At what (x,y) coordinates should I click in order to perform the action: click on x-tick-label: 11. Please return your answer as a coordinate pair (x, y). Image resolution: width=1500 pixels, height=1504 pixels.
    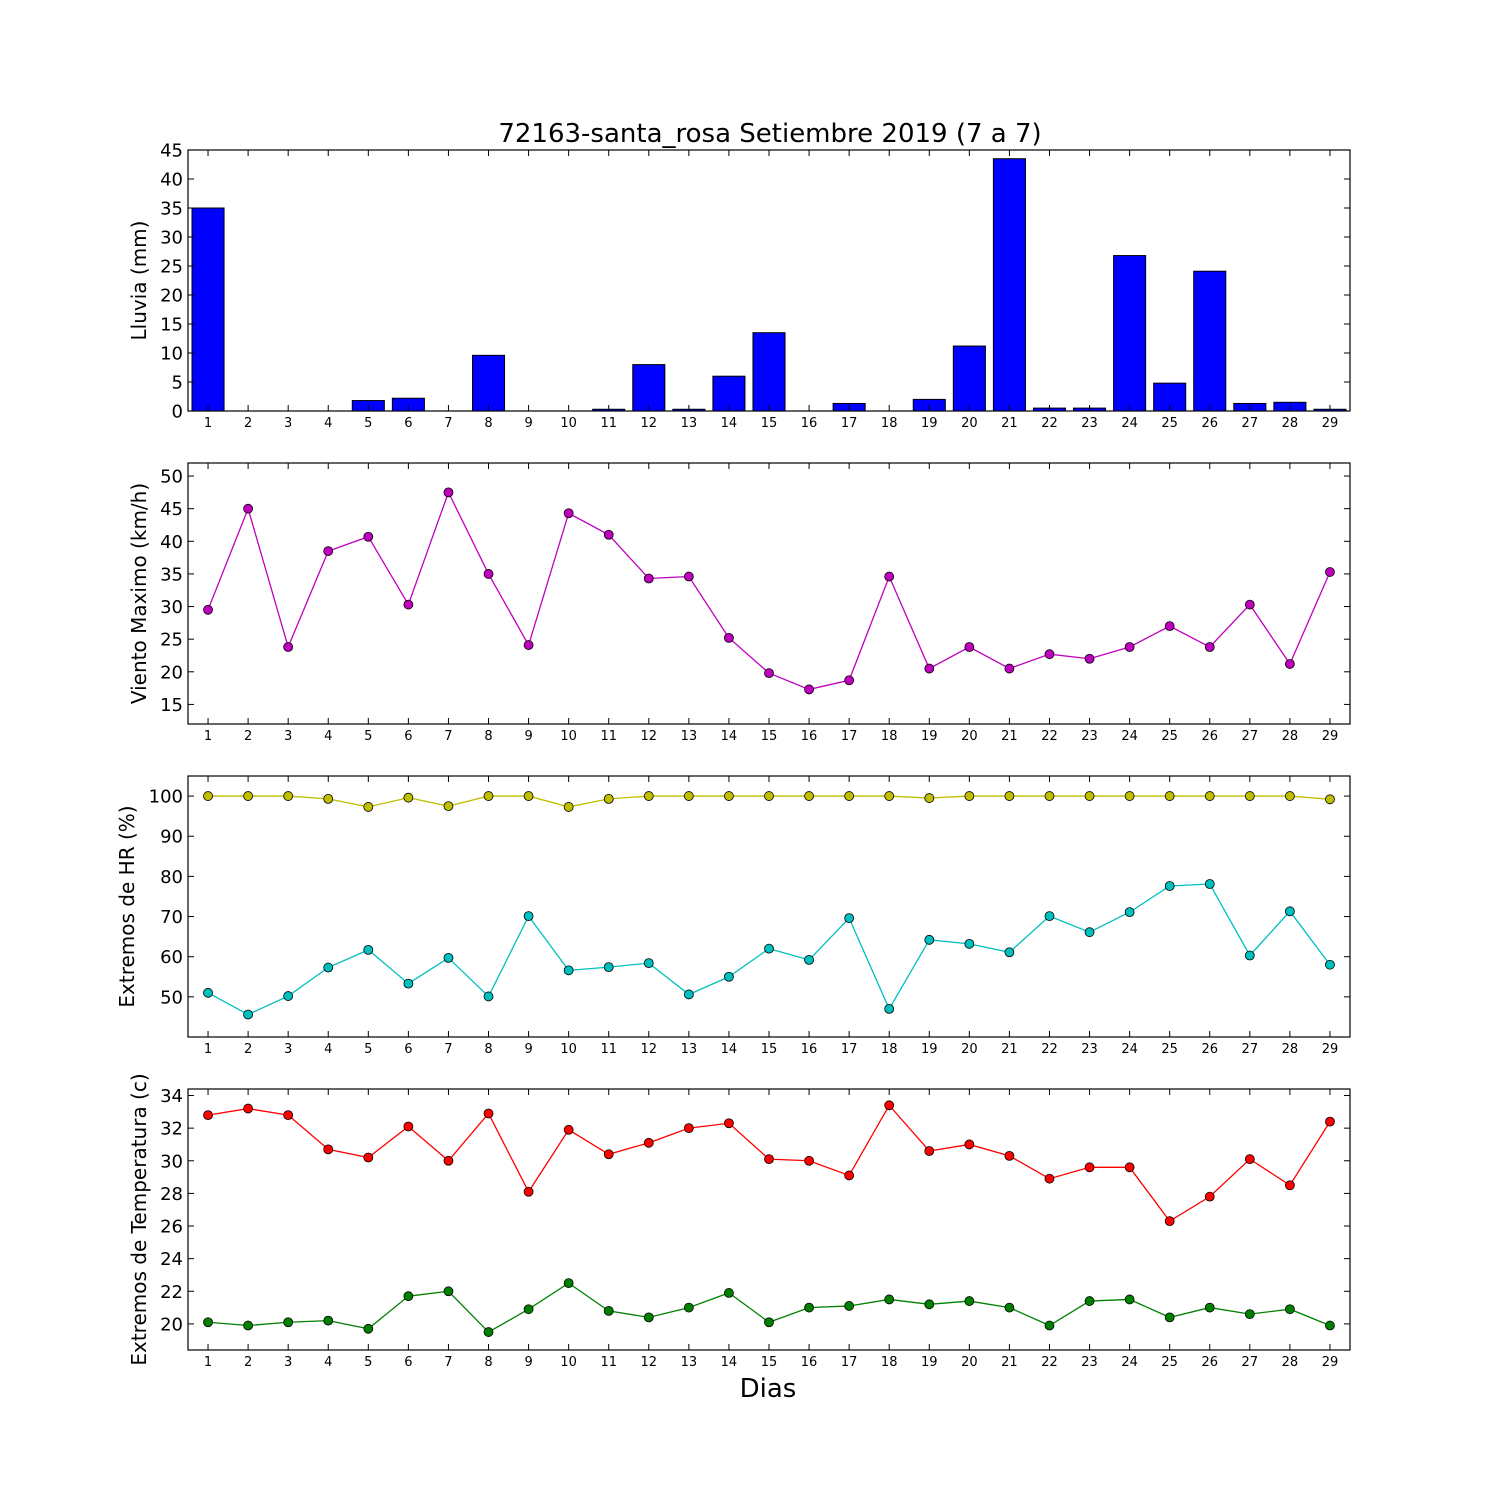
    Looking at the image, I should click on (608, 1049).